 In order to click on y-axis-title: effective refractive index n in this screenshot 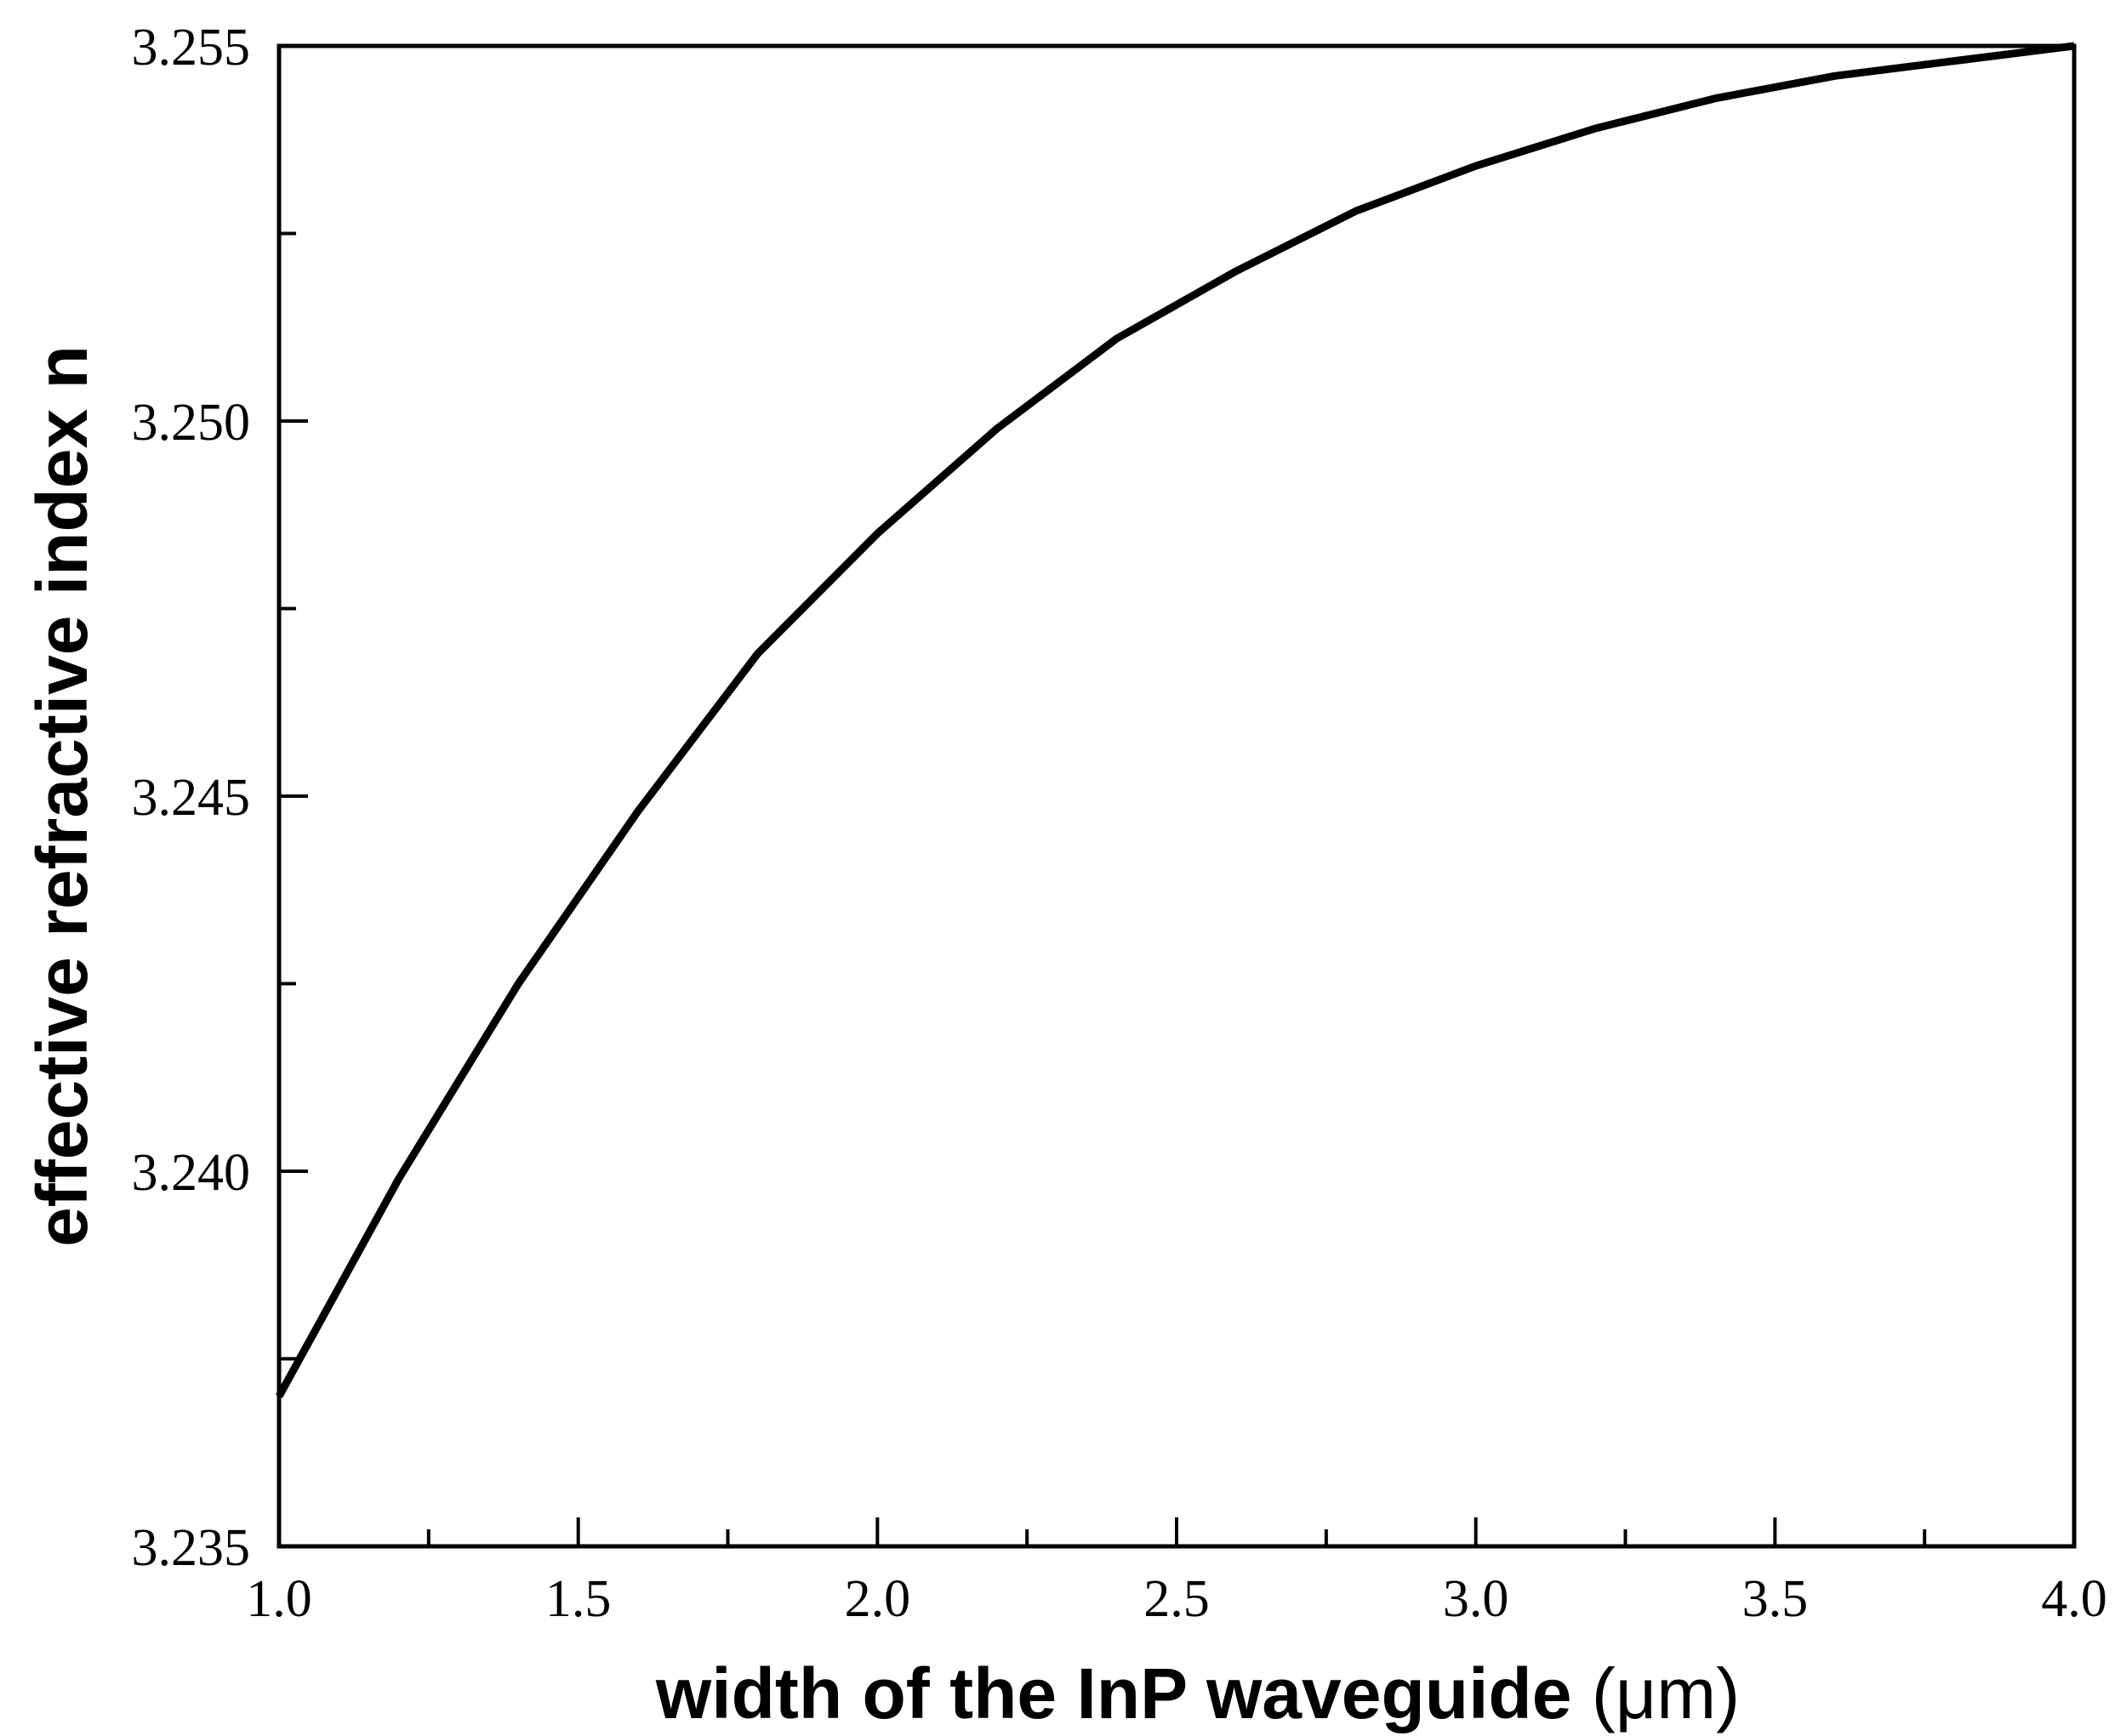, I will do `click(62, 796)`.